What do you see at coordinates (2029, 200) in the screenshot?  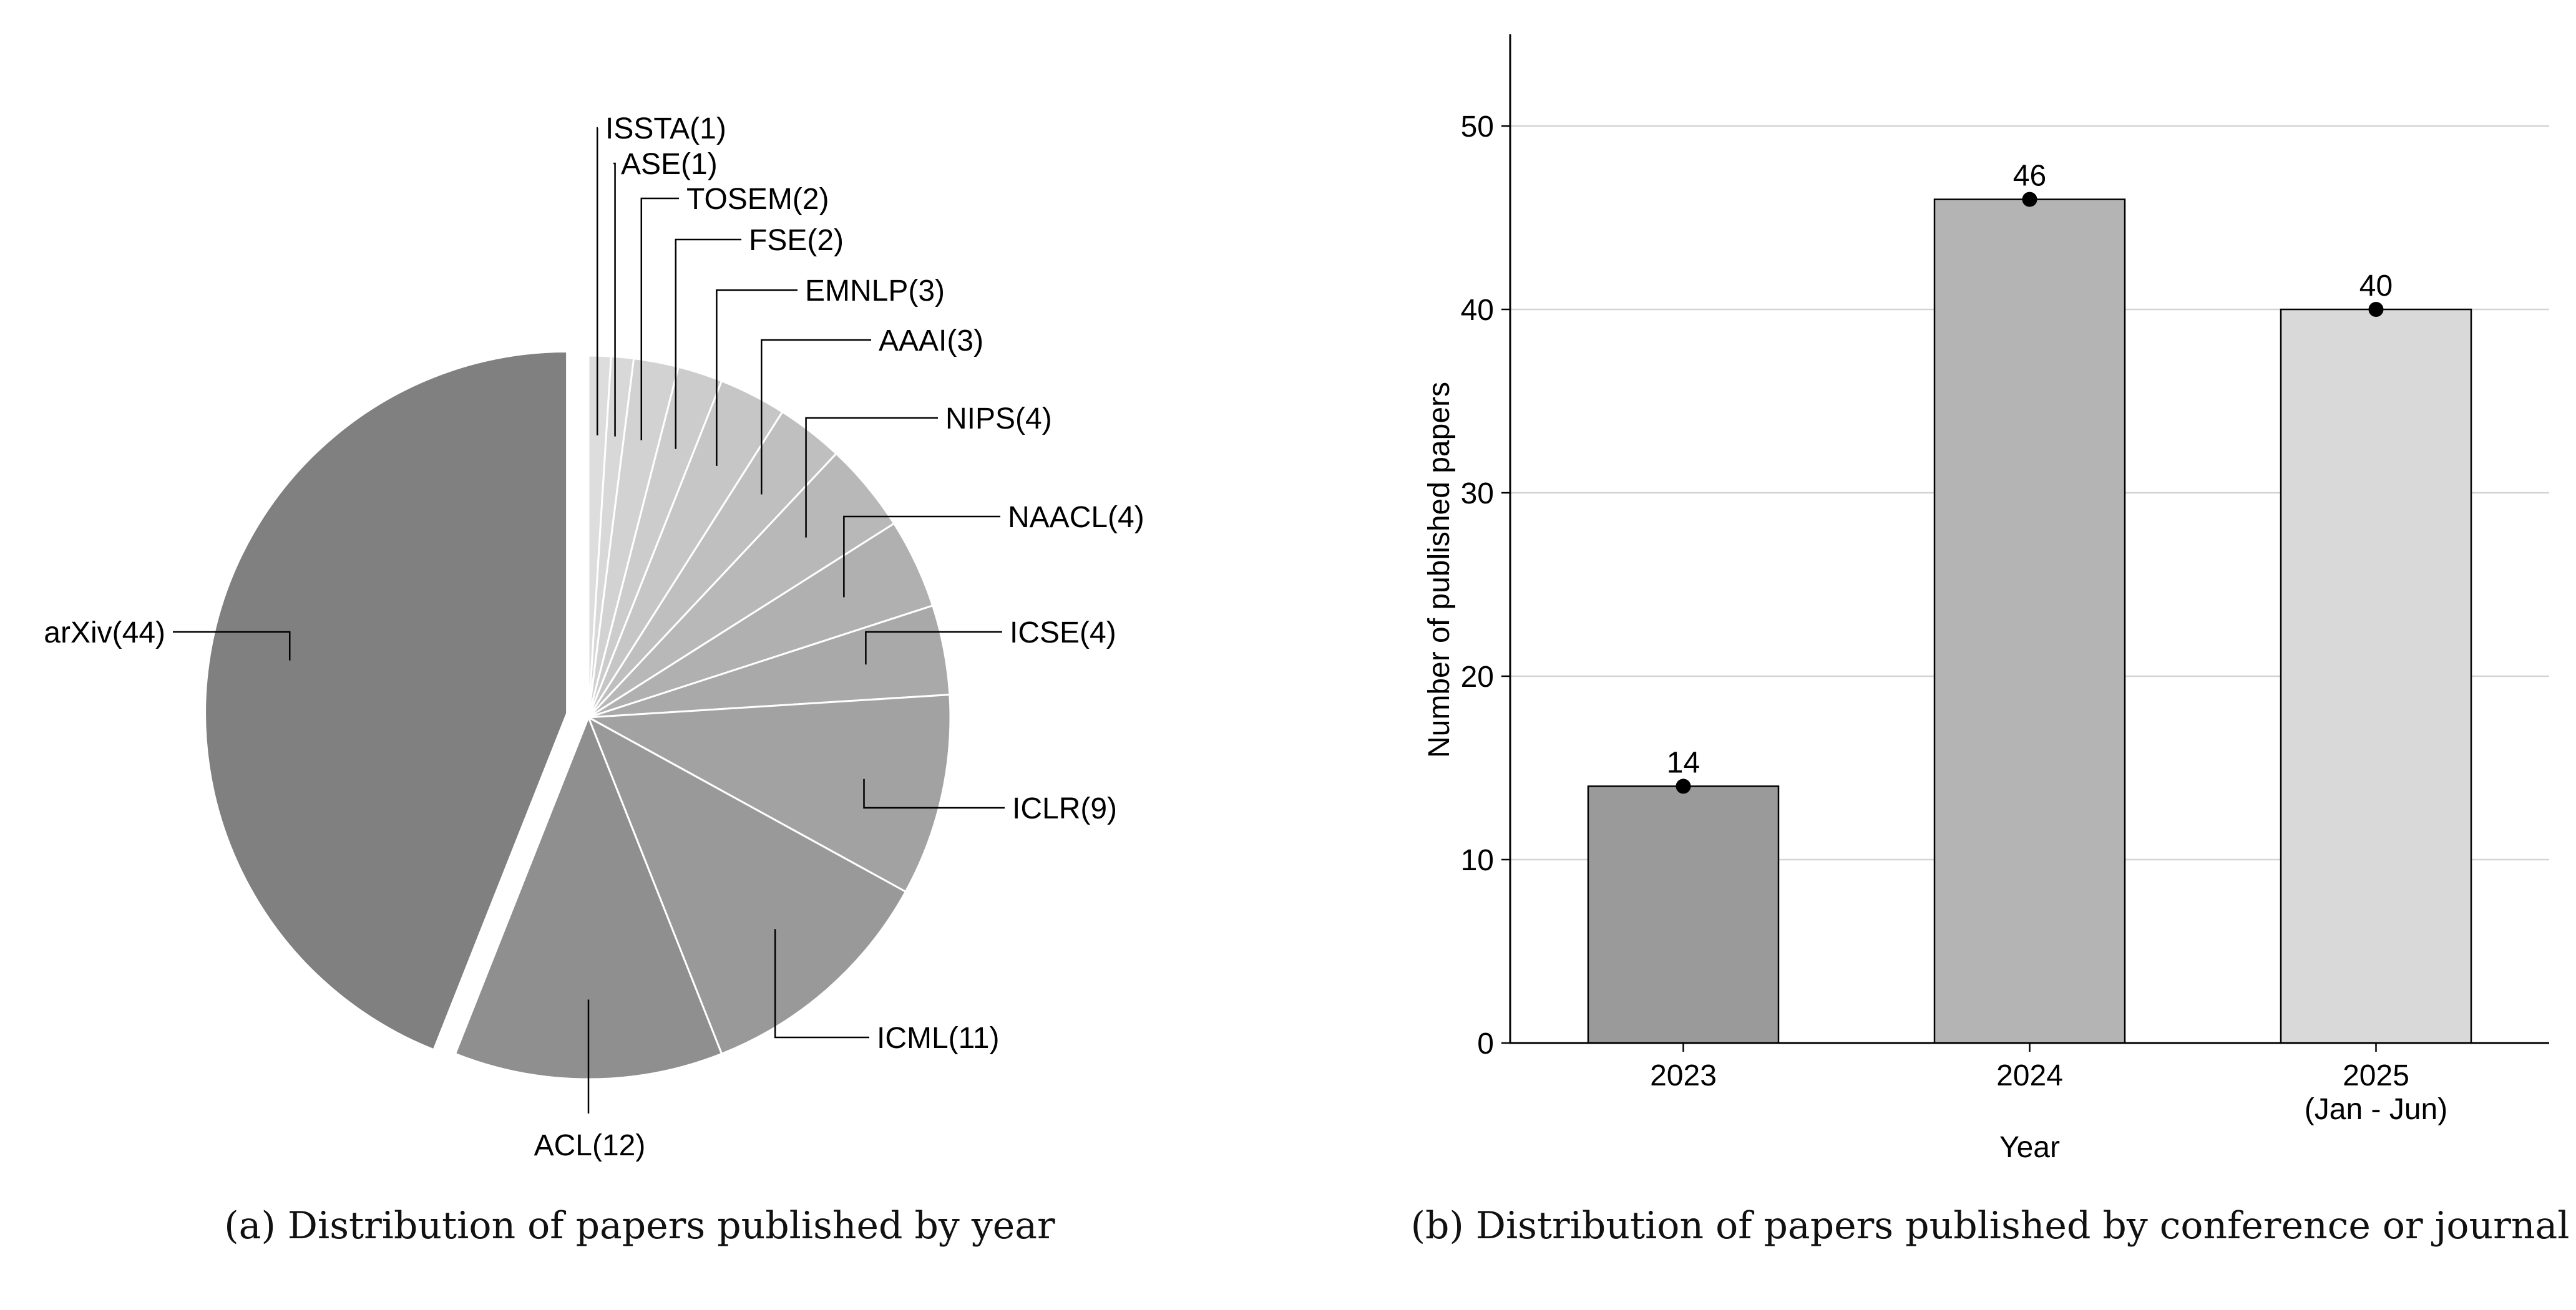 I see `bar-marker-2024` at bounding box center [2029, 200].